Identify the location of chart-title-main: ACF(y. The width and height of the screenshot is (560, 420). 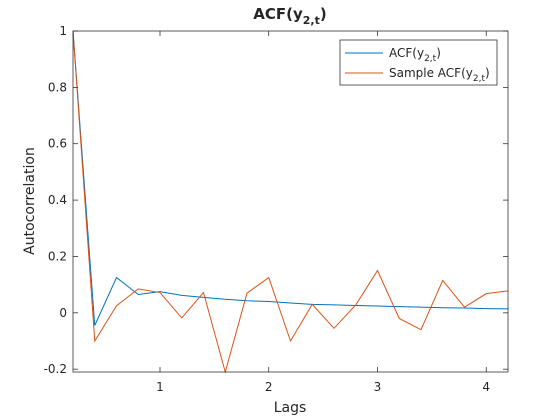
(278, 14).